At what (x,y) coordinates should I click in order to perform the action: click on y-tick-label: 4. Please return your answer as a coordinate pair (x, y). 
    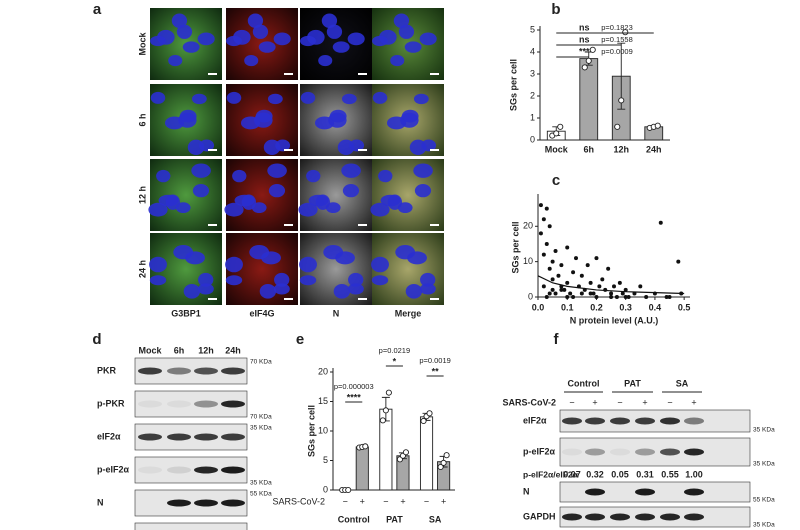
    Looking at the image, I should click on (532, 51).